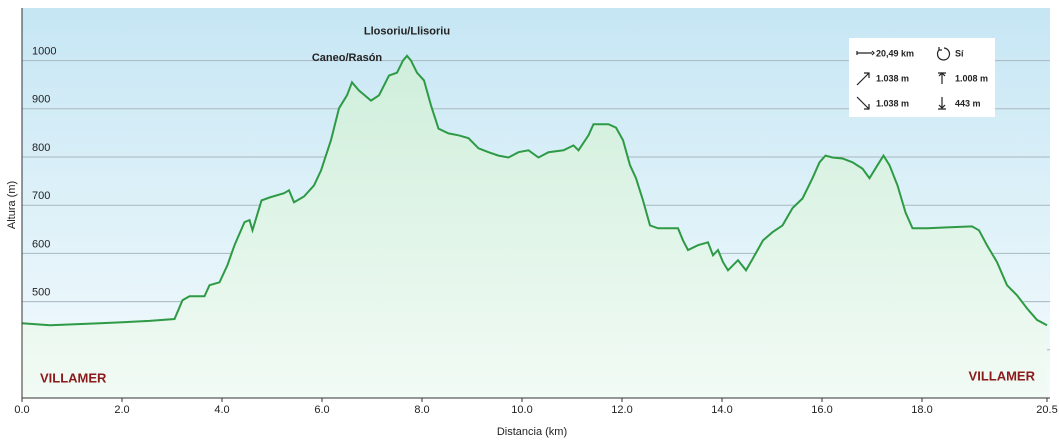 The width and height of the screenshot is (1059, 443). Describe the element at coordinates (971, 78) in the screenshot. I see `stat-max: 1.008 m` at that location.